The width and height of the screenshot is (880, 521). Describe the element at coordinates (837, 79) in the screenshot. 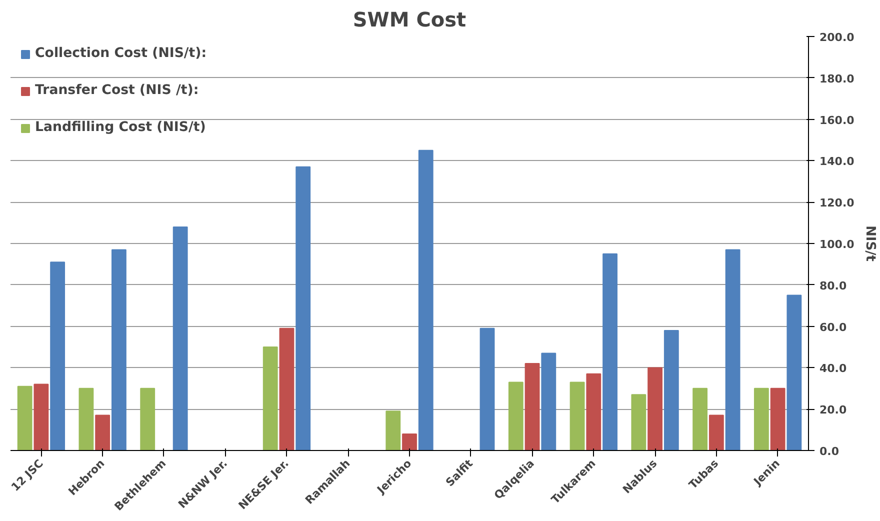

I see `y-tick-label: 180.0` at that location.